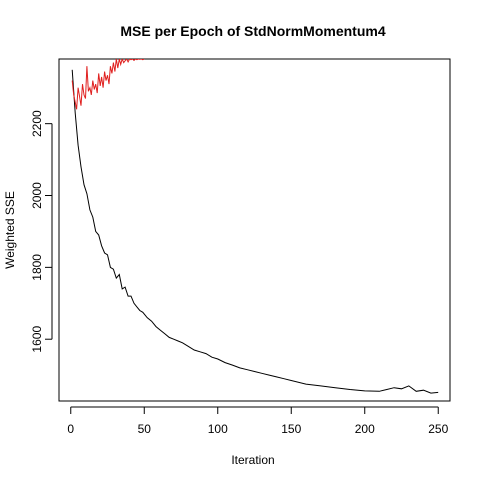 The image size is (480, 480). What do you see at coordinates (41, 231) in the screenshot?
I see `y-axis: 1600 1800 2000 2200` at bounding box center [41, 231].